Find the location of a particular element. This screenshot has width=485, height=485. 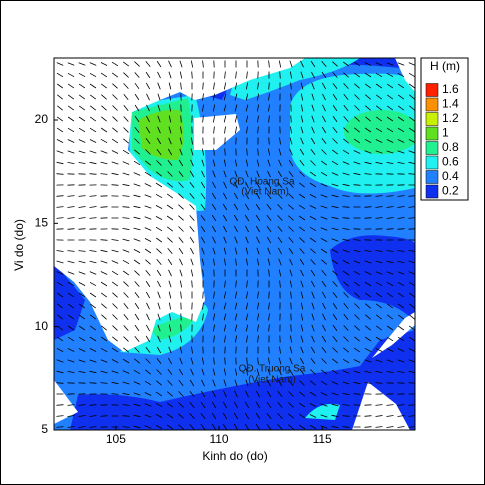

colorbar-label: 1.4 is located at coordinates (450, 104).